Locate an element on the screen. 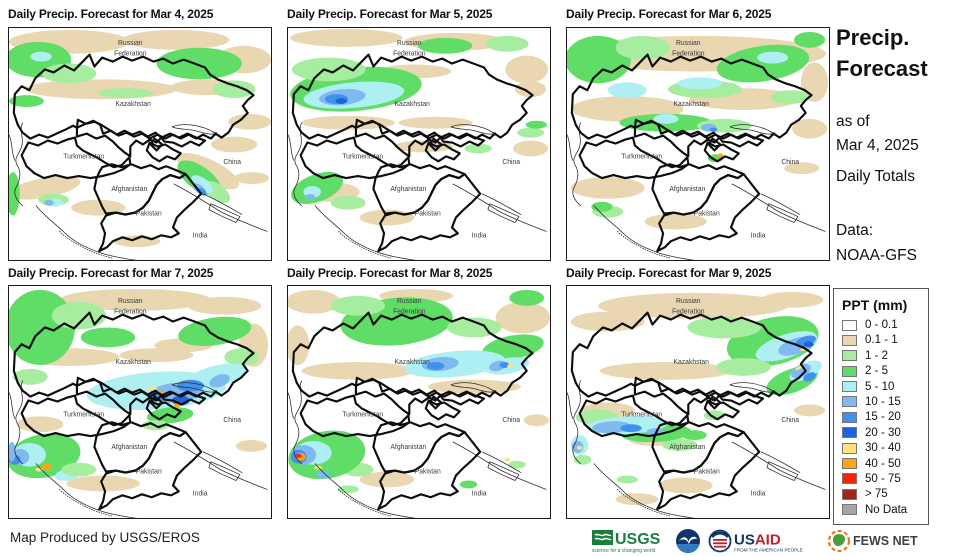  country-label: China is located at coordinates (232, 420).